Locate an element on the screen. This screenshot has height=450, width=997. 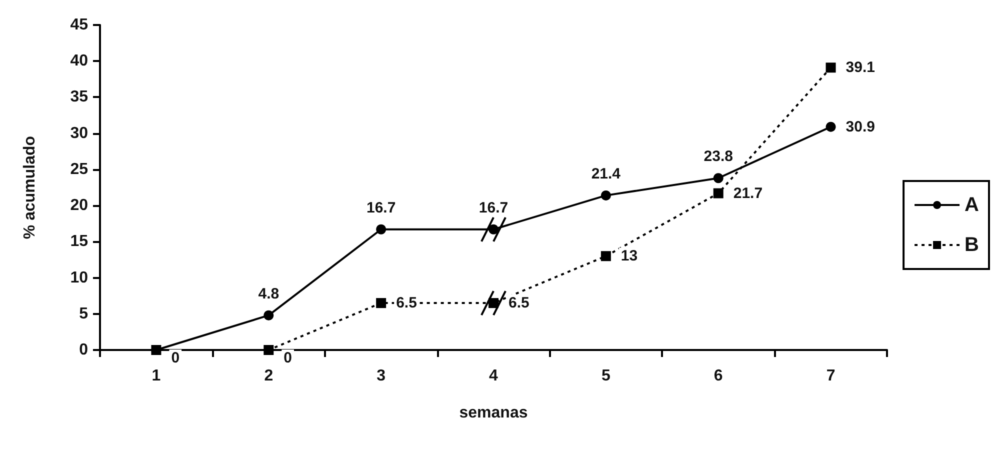
x-tick-label: 7 is located at coordinates (831, 376).